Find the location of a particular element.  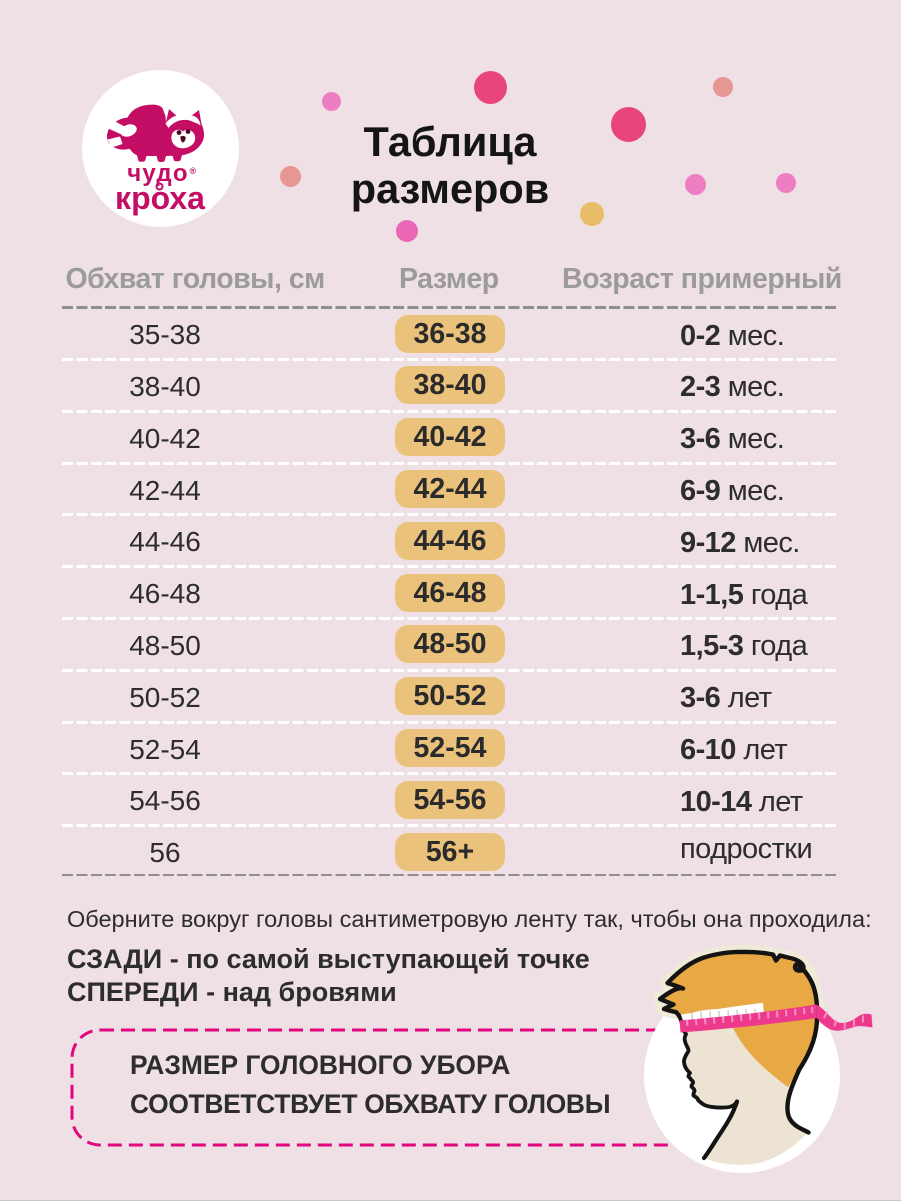

svg-text: кроха is located at coordinates (160, 198).